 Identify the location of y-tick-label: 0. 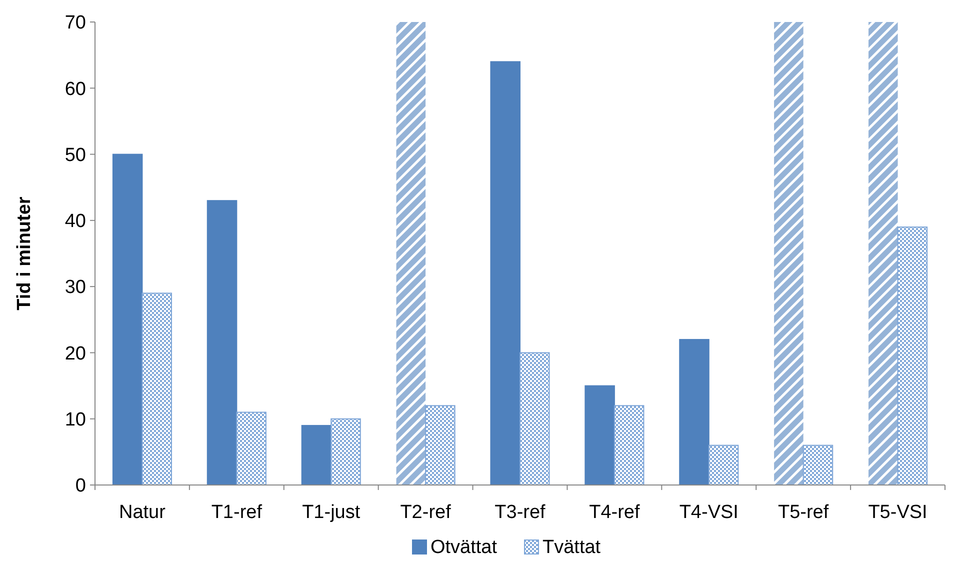
(80, 486).